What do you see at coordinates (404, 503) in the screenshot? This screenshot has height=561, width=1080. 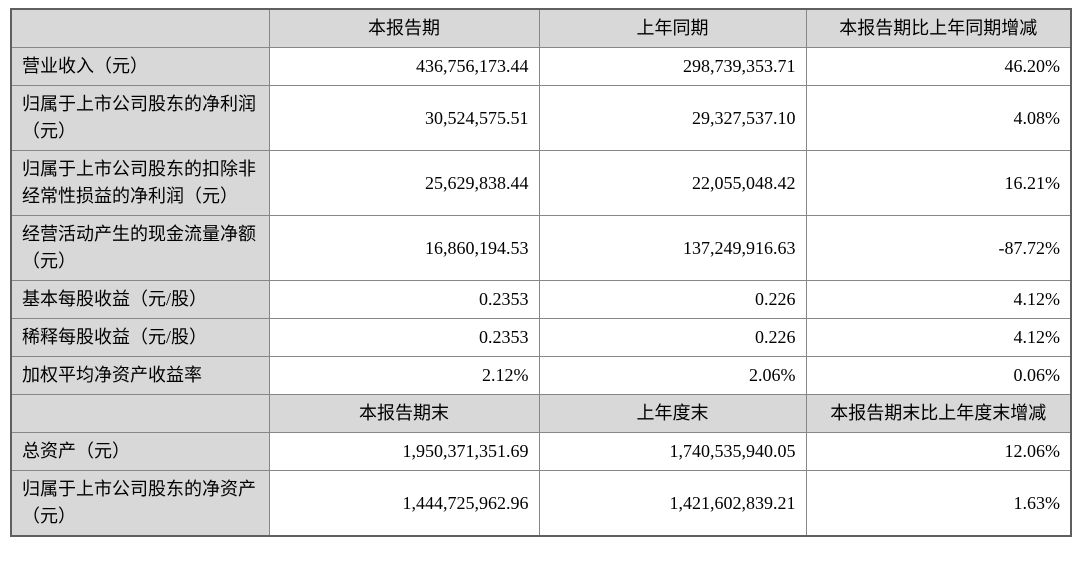 I see `row-current-value: 1,444,725,962.96` at bounding box center [404, 503].